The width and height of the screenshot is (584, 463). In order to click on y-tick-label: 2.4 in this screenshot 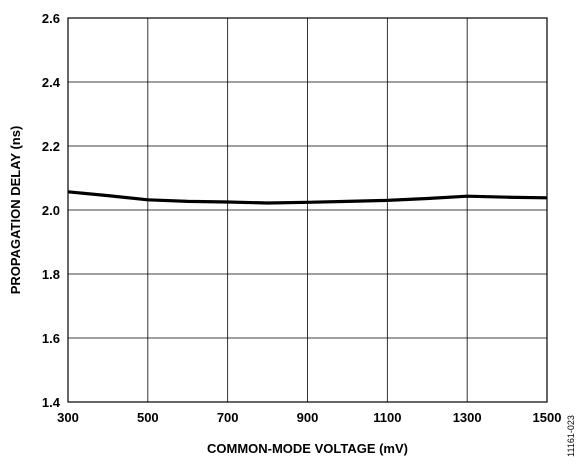, I will do `click(51, 82)`.